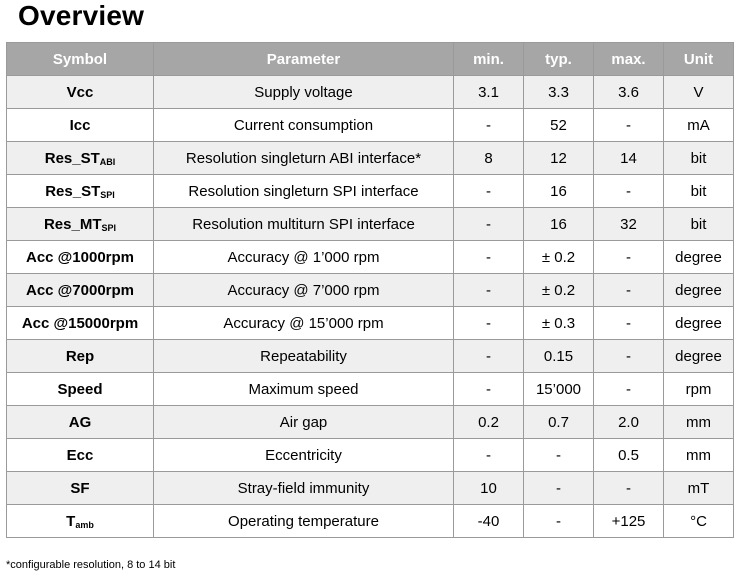 This screenshot has width=740, height=576. I want to click on header-symbol: Symbol, so click(80, 59).